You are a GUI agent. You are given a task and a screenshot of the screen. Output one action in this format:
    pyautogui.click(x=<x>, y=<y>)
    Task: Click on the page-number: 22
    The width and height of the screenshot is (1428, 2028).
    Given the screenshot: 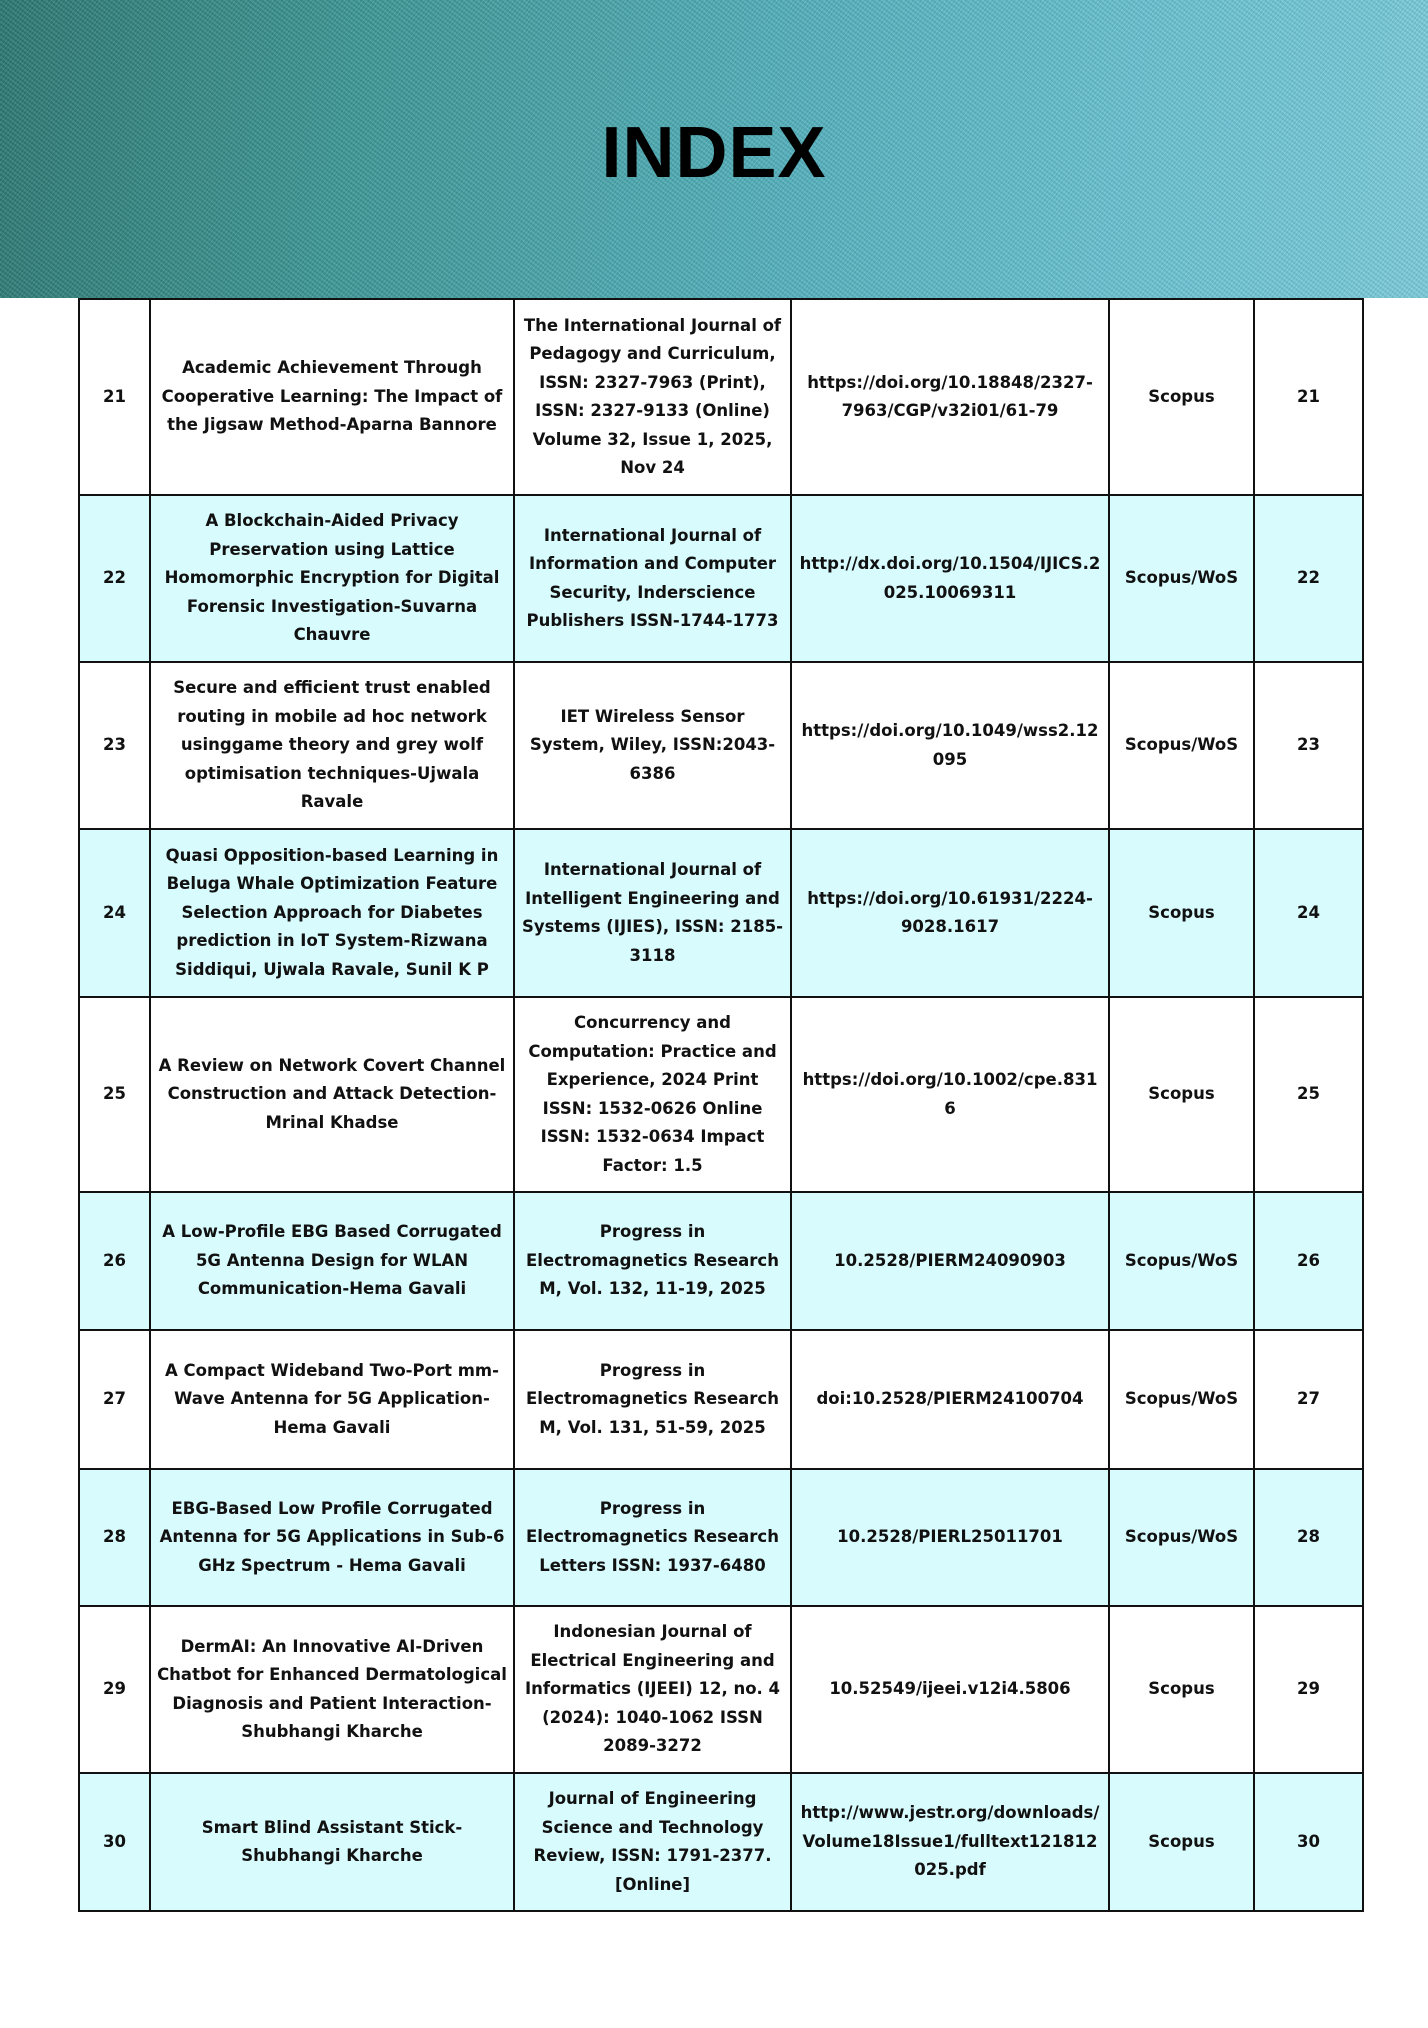 What is the action you would take?
    pyautogui.click(x=1308, y=578)
    